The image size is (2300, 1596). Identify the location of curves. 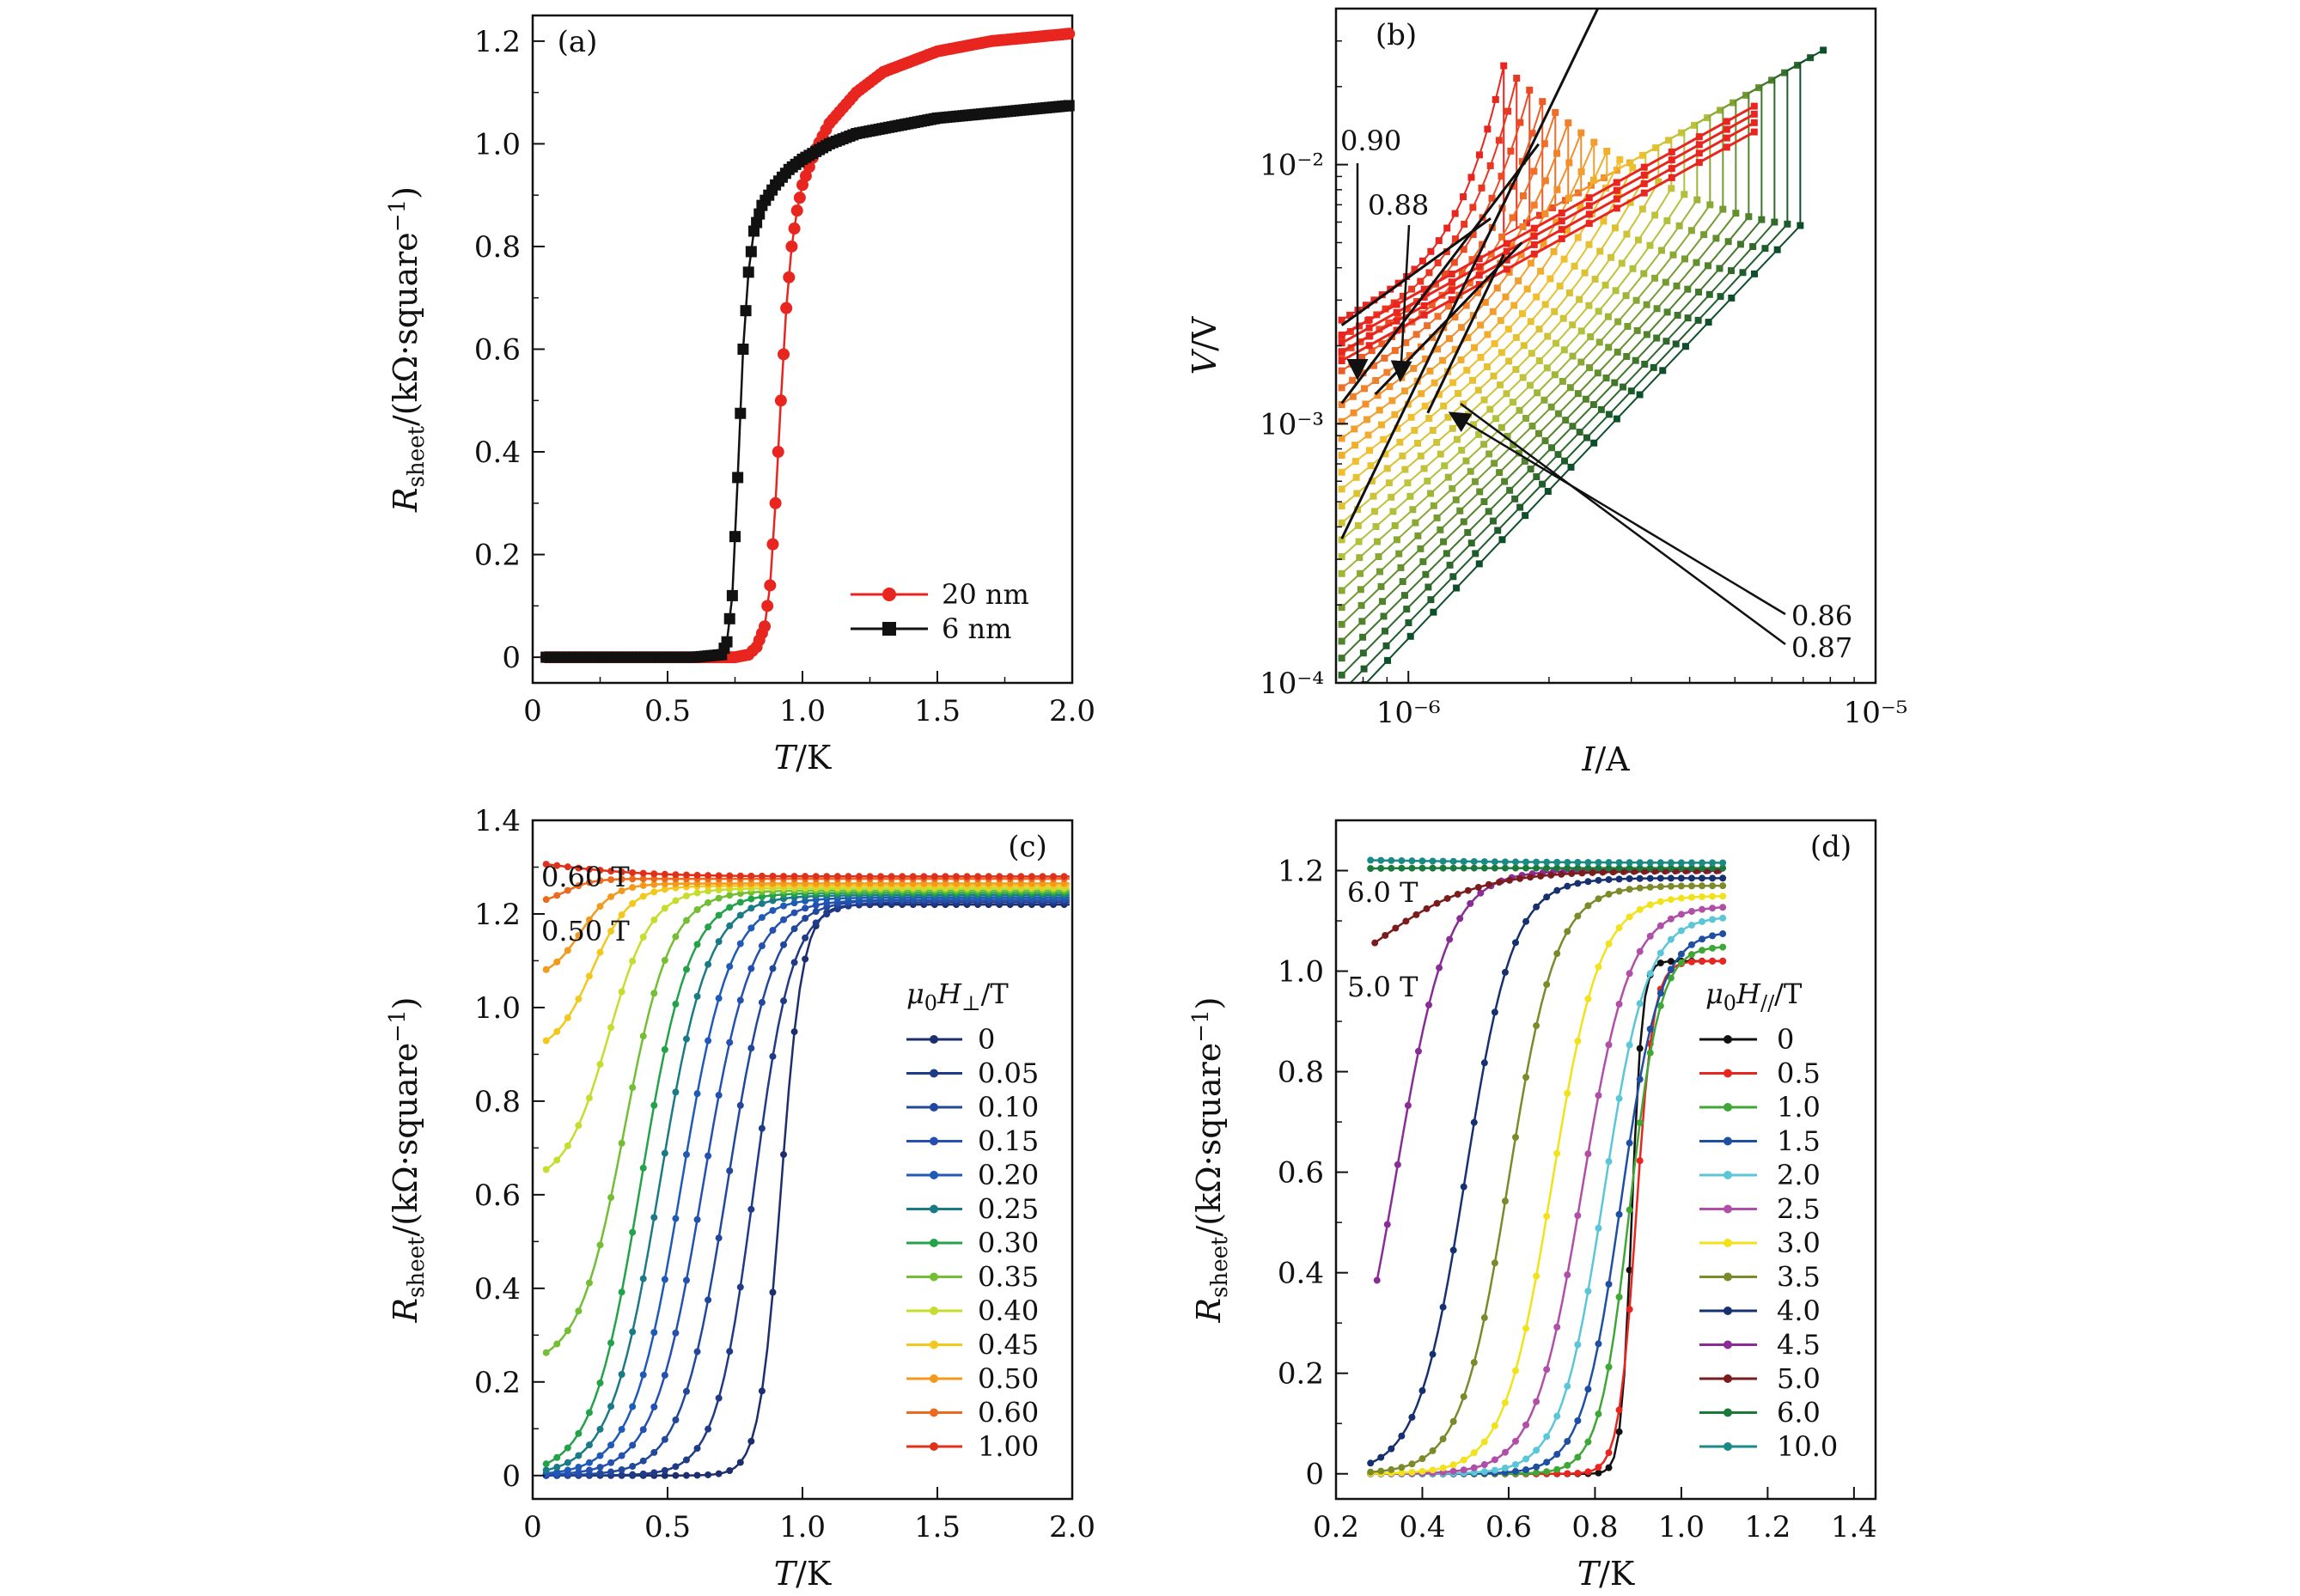
(806, 1170).